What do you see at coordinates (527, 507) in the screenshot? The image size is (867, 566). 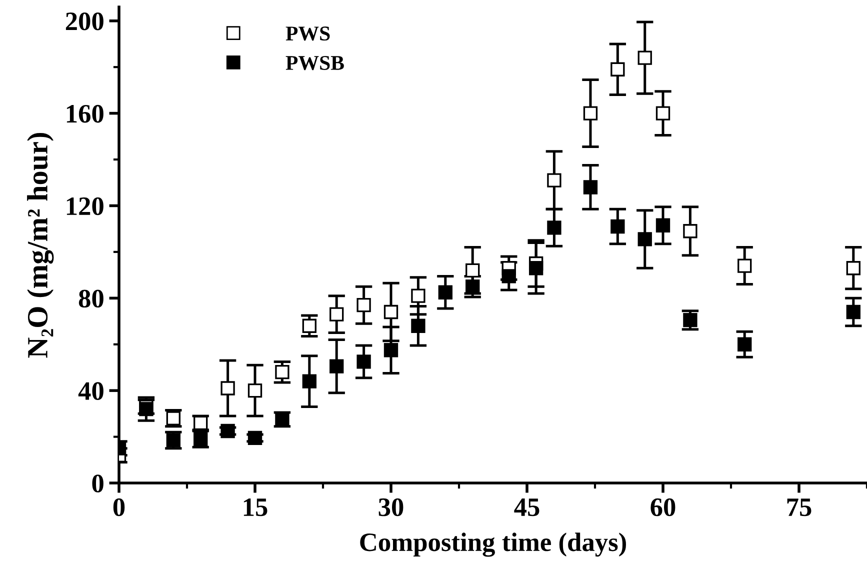 I see `x-tick-label: 45` at bounding box center [527, 507].